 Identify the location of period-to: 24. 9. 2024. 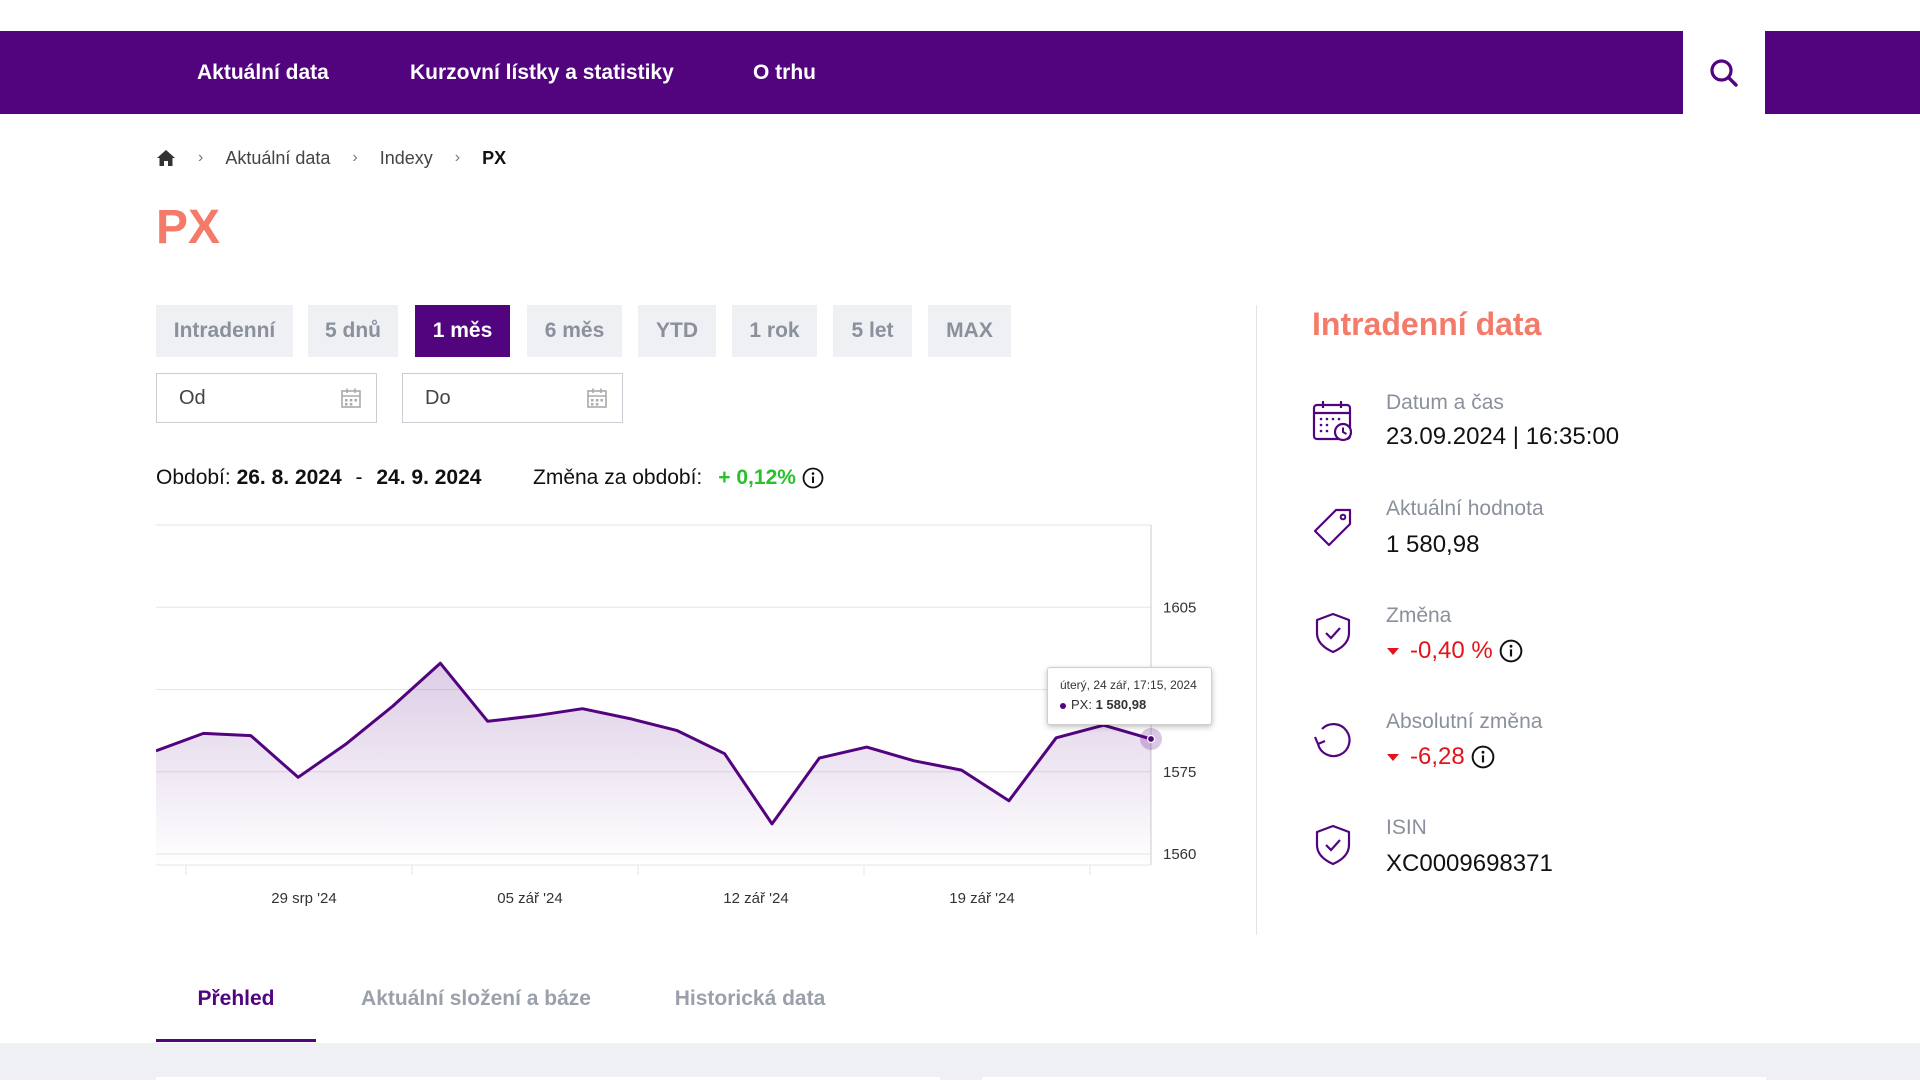
(429, 477).